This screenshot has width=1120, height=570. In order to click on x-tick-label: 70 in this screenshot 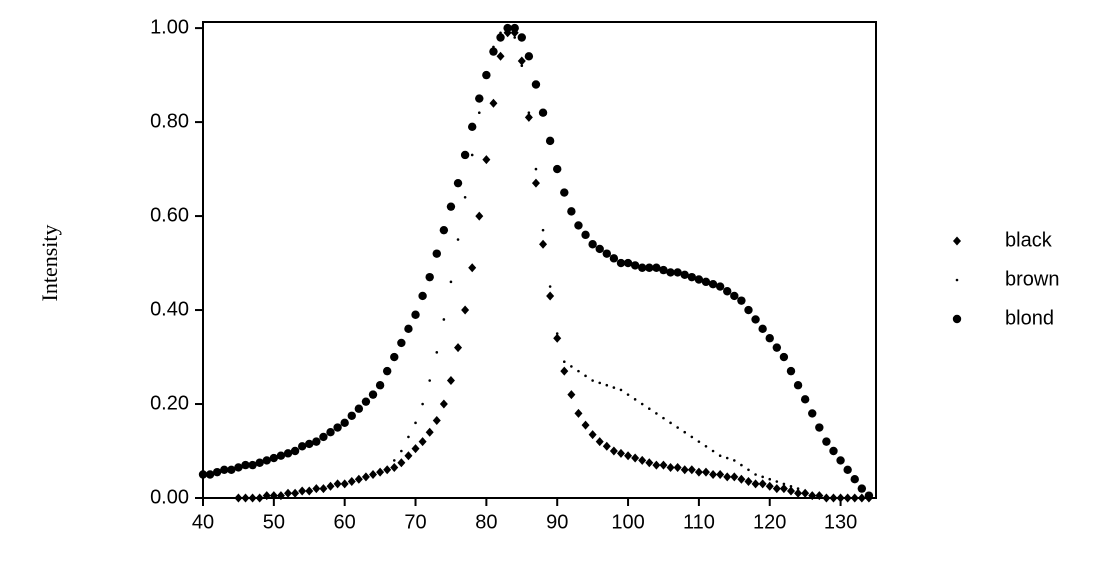, I will do `click(415, 522)`.